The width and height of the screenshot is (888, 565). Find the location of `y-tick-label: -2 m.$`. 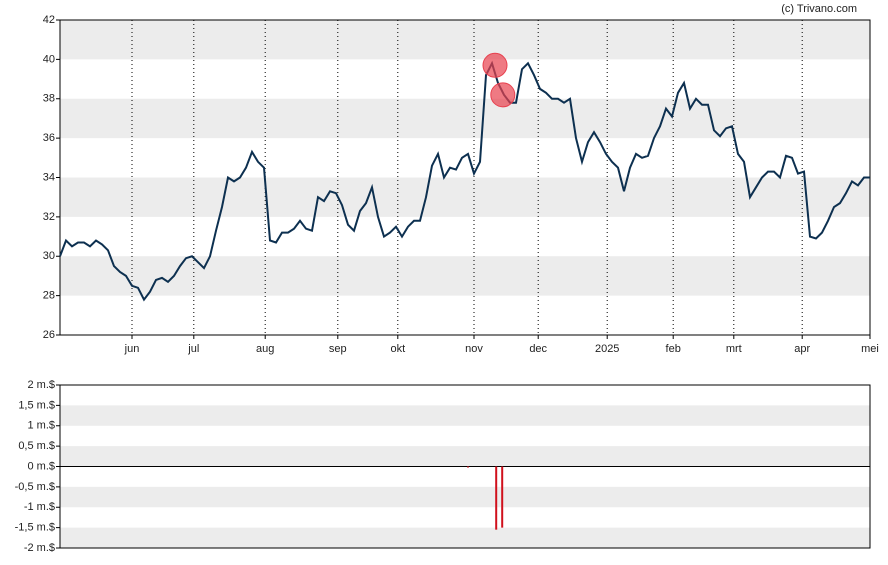

y-tick-label: -2 m.$ is located at coordinates (39, 548).